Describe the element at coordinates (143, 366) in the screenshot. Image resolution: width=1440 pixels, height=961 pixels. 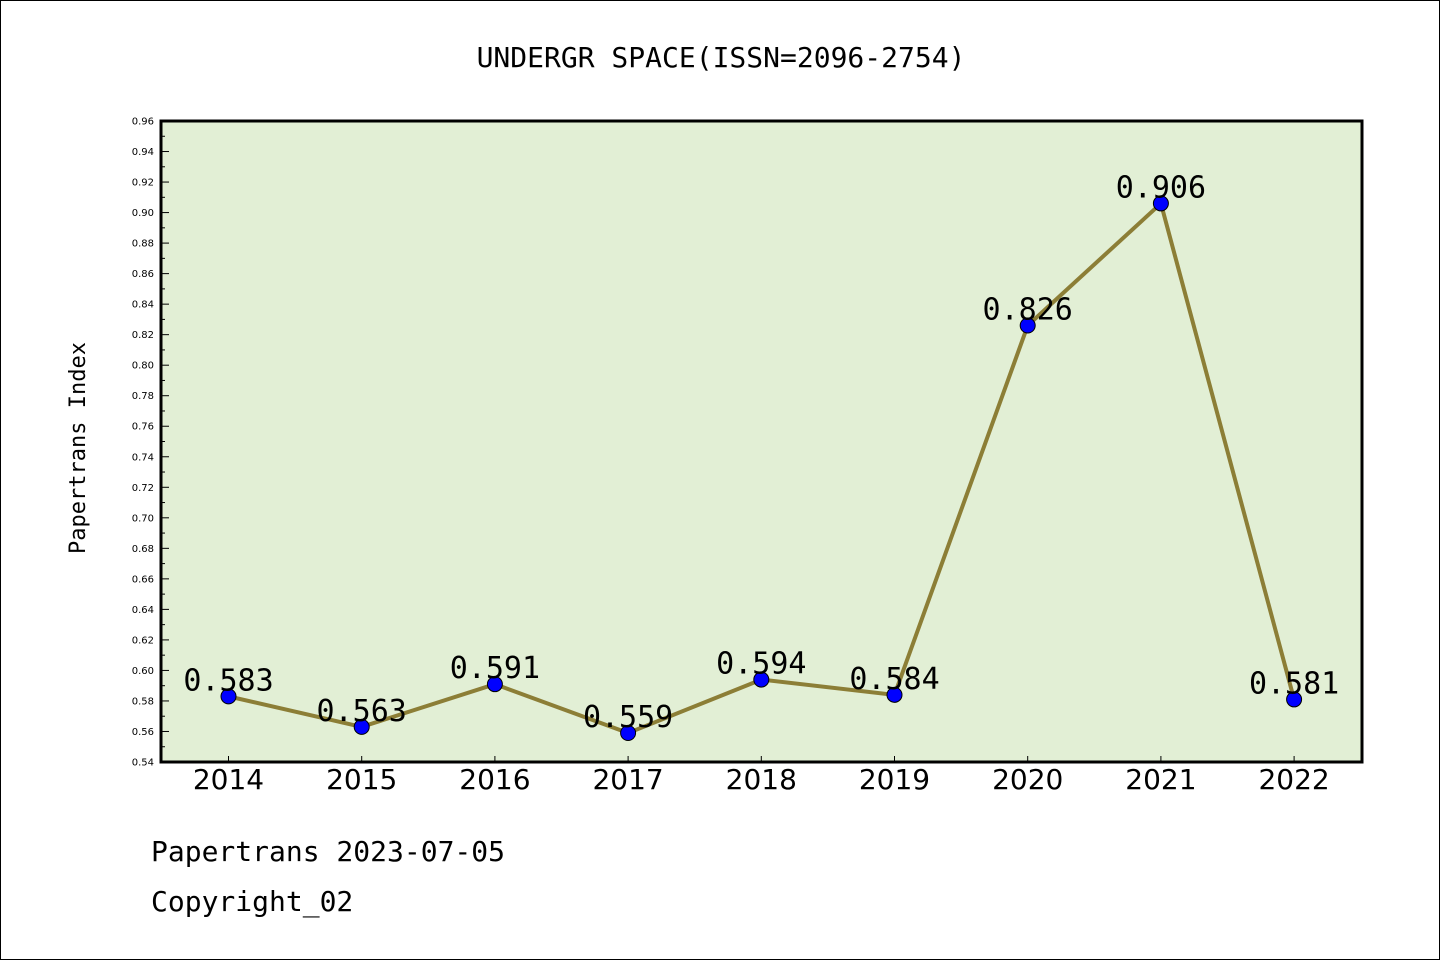
I see `y-tick-label: 0.80` at that location.